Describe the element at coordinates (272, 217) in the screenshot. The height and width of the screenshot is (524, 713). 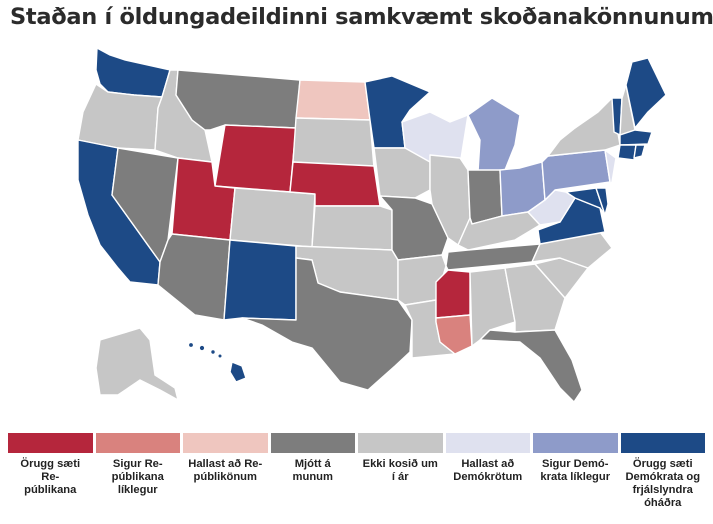
I see `state-co` at that location.